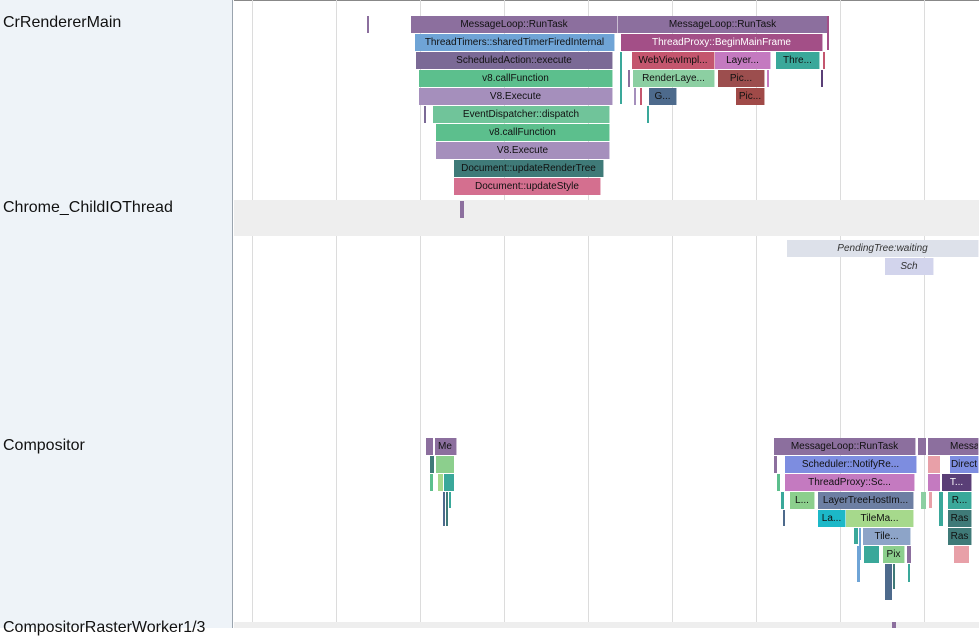 The image size is (979, 637). What do you see at coordinates (909, 266) in the screenshot?
I see `trace-slice: Sch` at bounding box center [909, 266].